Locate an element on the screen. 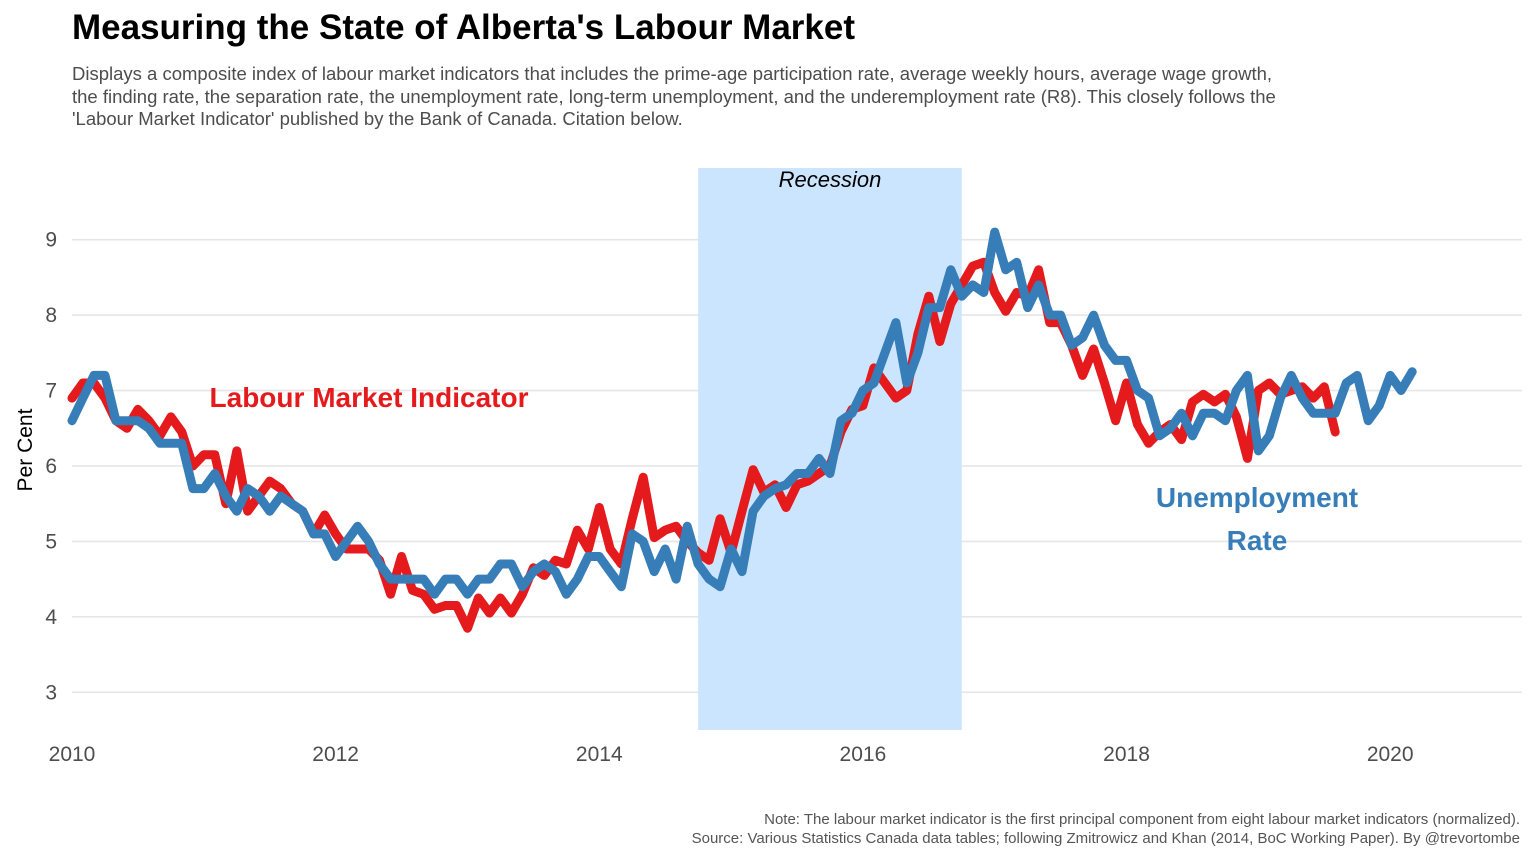  recession-band is located at coordinates (830, 449).